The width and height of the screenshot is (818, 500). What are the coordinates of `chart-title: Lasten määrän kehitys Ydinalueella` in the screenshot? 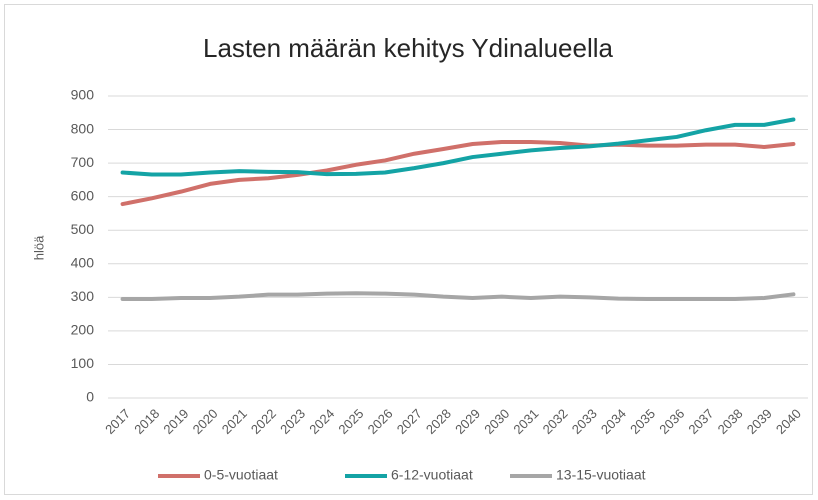 It's located at (408, 48).